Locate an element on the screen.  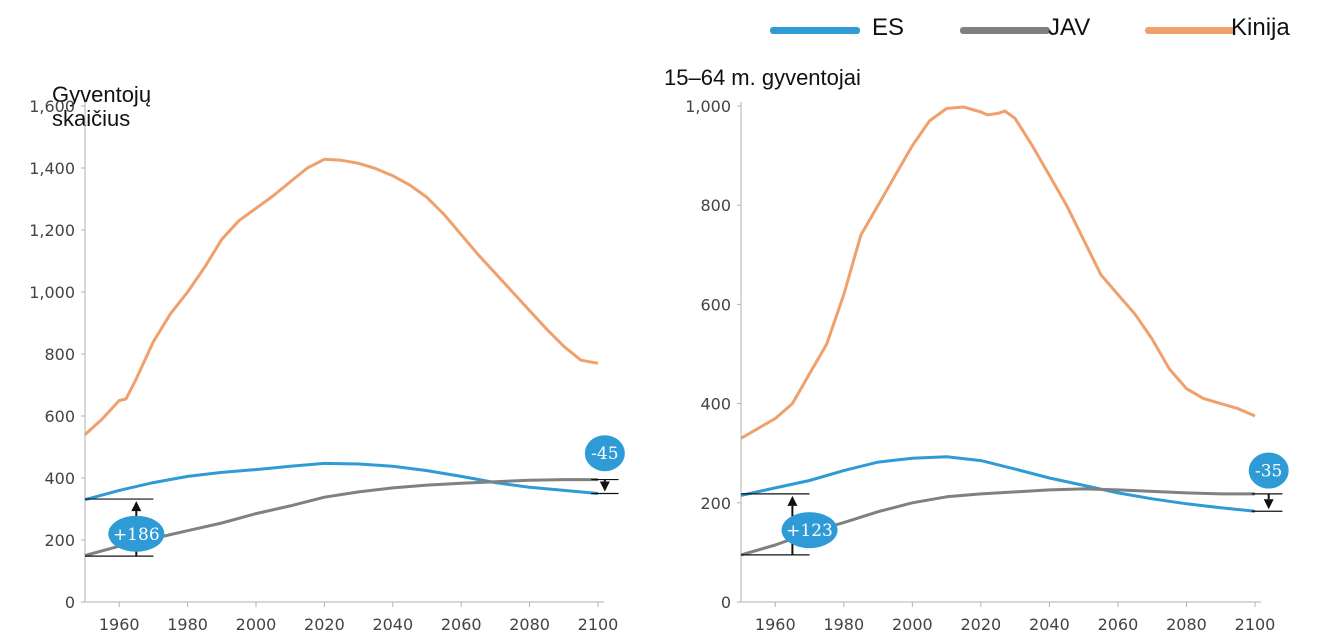
left-annotation-0-arrow-head is located at coordinates (136, 506).